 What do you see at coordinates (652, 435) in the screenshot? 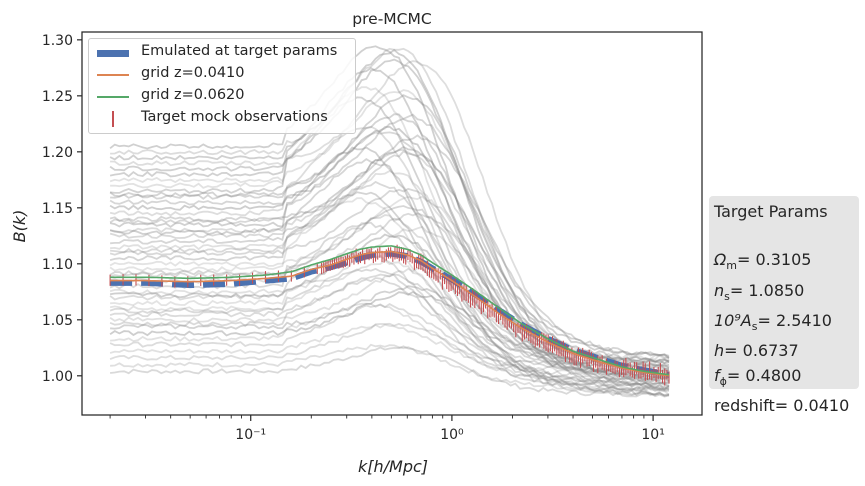
I see `x-tick-label: 10¹` at bounding box center [652, 435].